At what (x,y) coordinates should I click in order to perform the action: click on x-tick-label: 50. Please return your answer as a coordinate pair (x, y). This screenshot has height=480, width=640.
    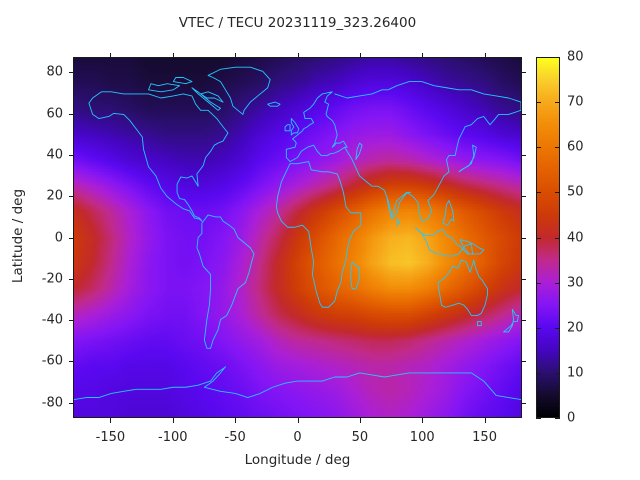
    Looking at the image, I should click on (360, 437).